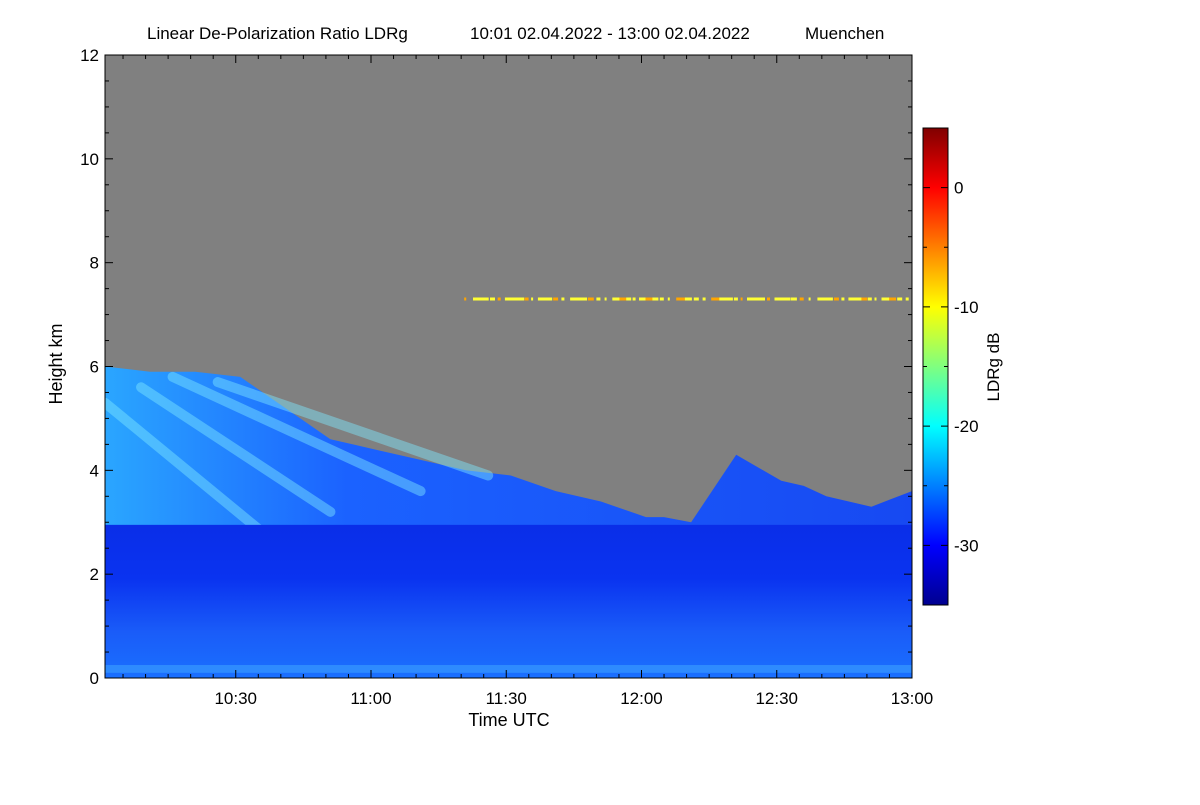  I want to click on chart-location: Muenchen, so click(844, 33).